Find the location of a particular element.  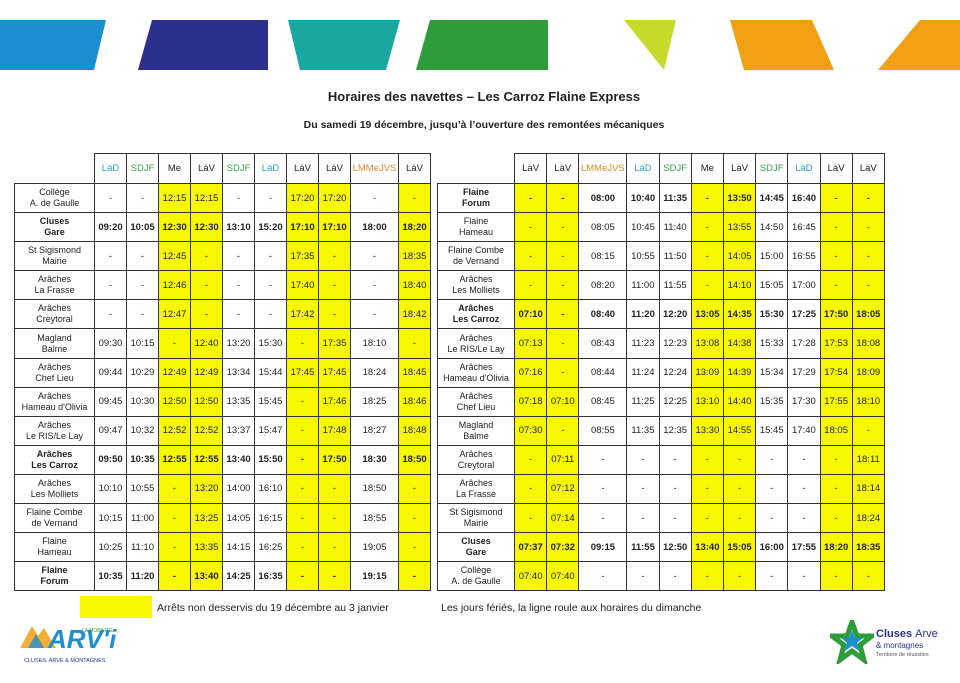

time-cell: 10:40 is located at coordinates (643, 198).